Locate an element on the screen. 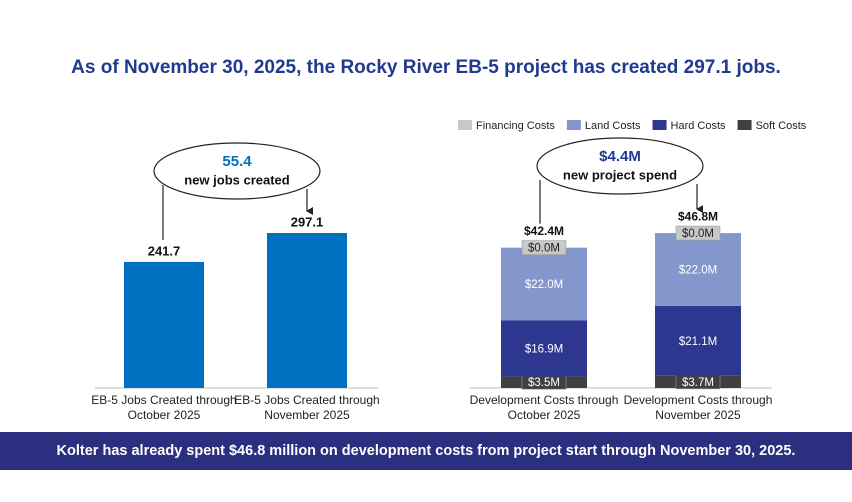 The image size is (852, 502). value-label: $16.9M is located at coordinates (544, 349).